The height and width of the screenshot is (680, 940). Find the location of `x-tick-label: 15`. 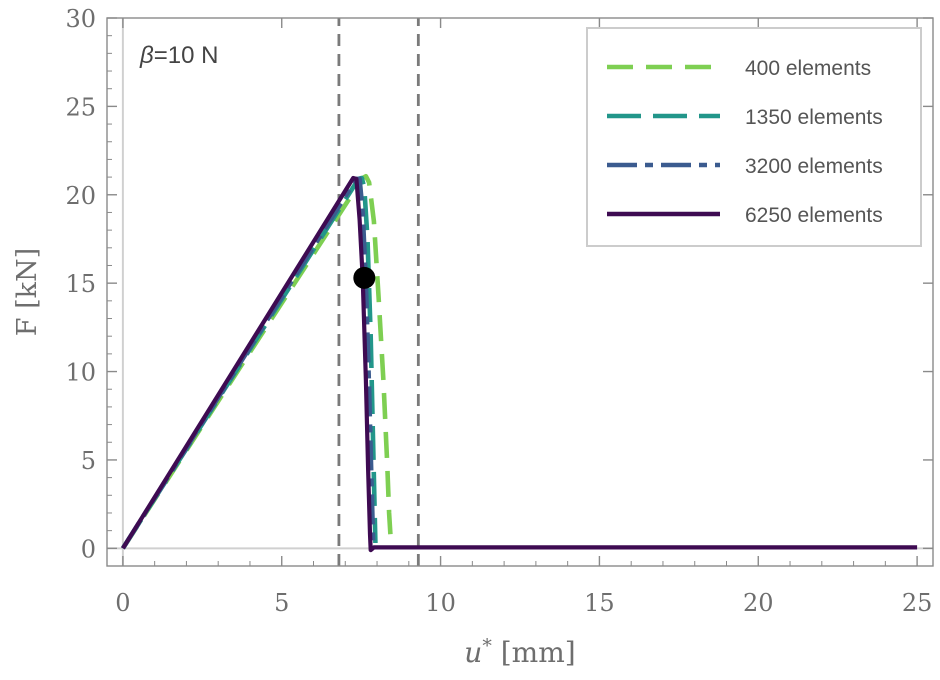

x-tick-label: 15 is located at coordinates (599, 603).